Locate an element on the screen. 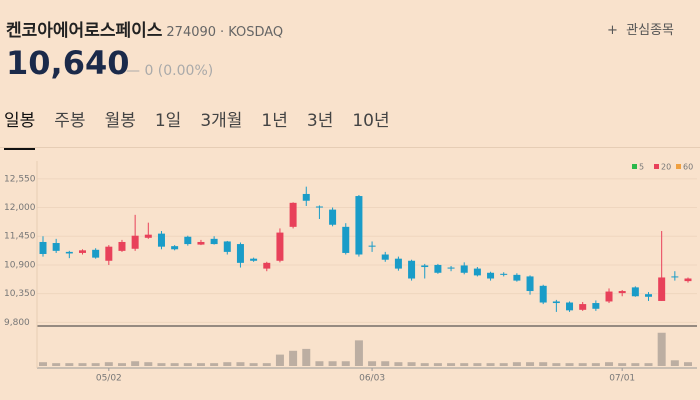  y-tick-label: 11,450 is located at coordinates (20, 237).